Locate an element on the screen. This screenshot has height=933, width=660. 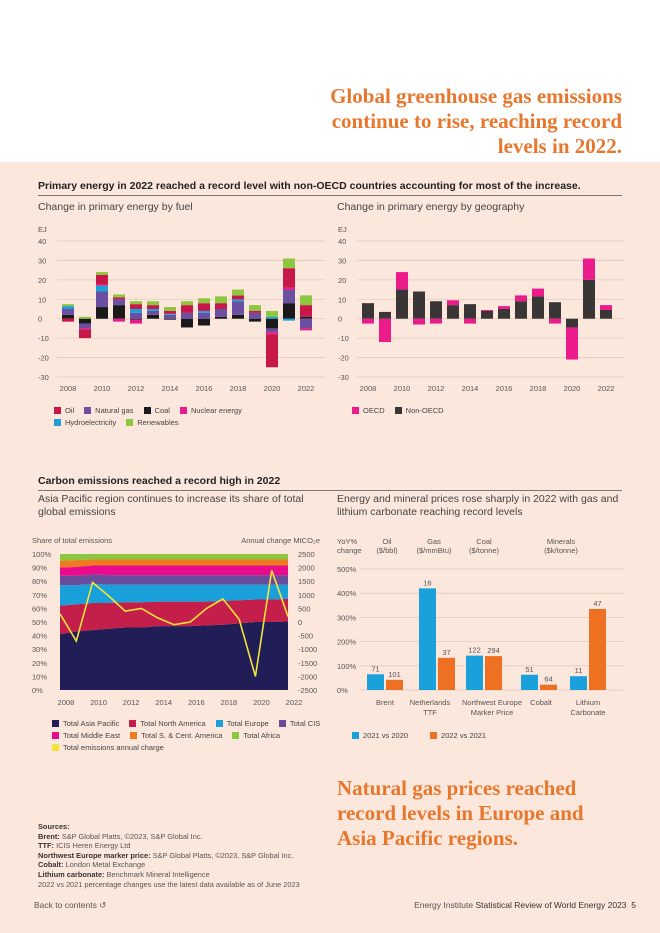
source-key: Brent: is located at coordinates (49, 836).